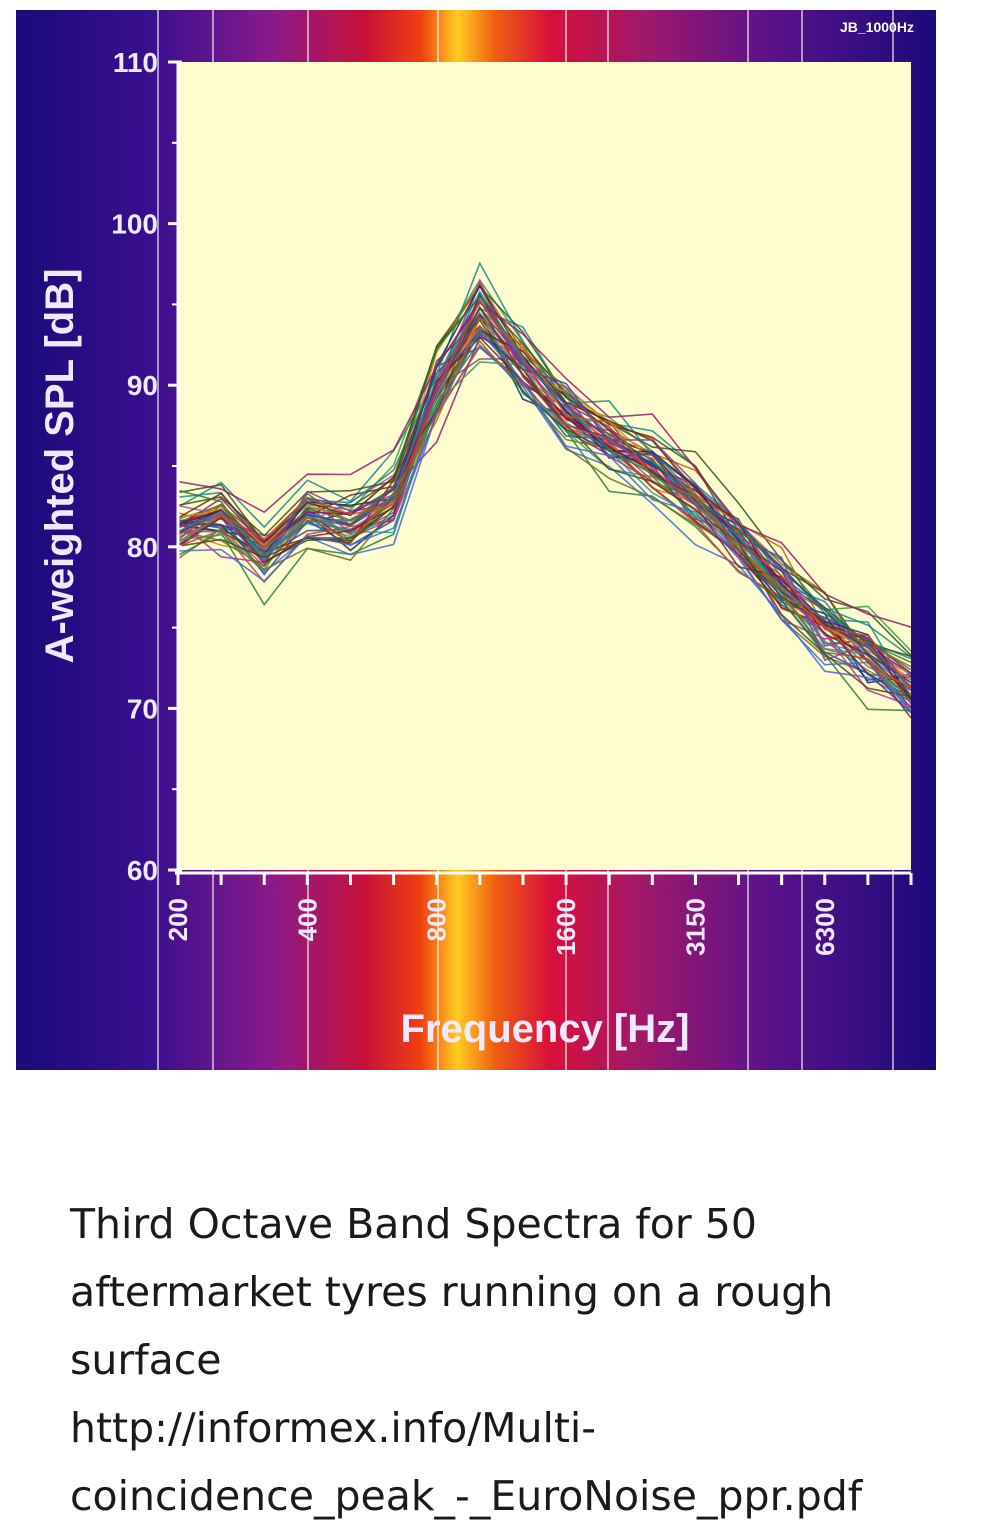 Image resolution: width=1000 pixels, height=1538 pixels. Describe the element at coordinates (437, 919) in the screenshot. I see `x-tick-label: 800` at that location.